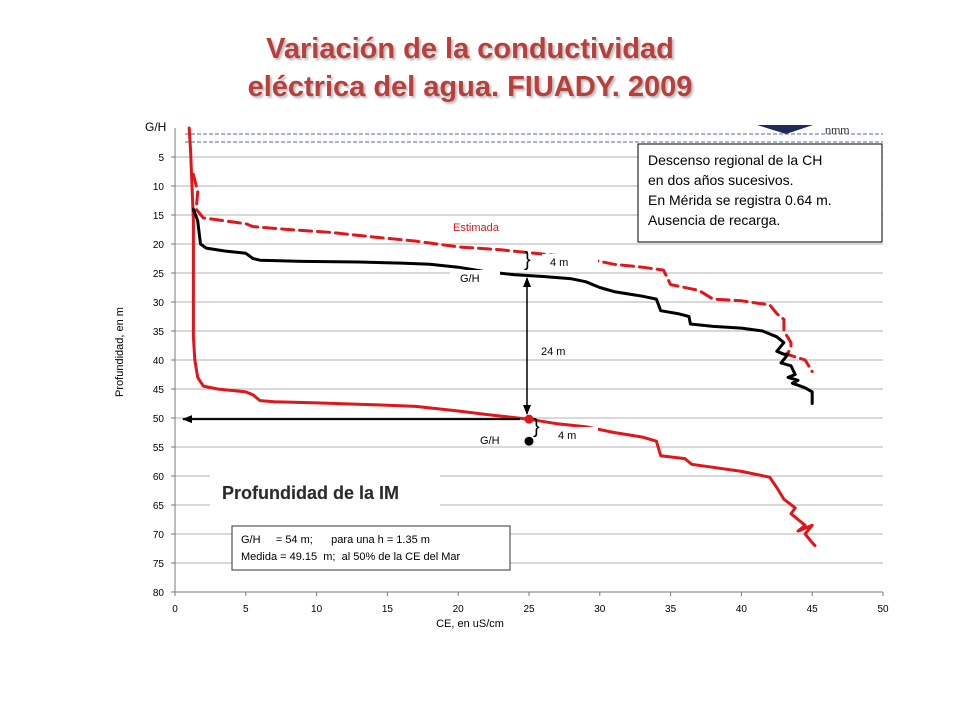 The width and height of the screenshot is (960, 720). What do you see at coordinates (529, 609) in the screenshot?
I see `x-tick-label-25: 25` at bounding box center [529, 609].